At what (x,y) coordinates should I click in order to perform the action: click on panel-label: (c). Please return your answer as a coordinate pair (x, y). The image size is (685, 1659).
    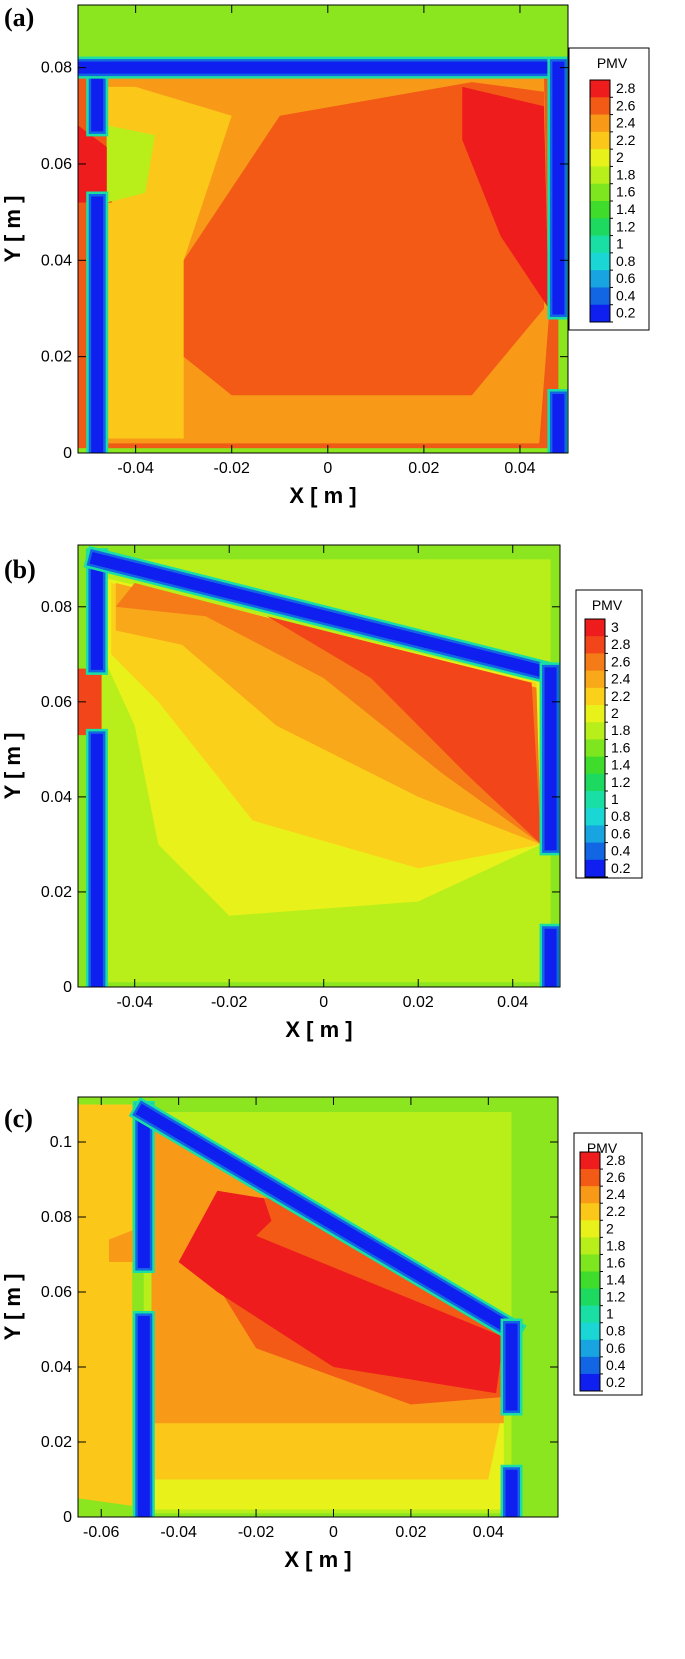
    Looking at the image, I should click on (18, 1118).